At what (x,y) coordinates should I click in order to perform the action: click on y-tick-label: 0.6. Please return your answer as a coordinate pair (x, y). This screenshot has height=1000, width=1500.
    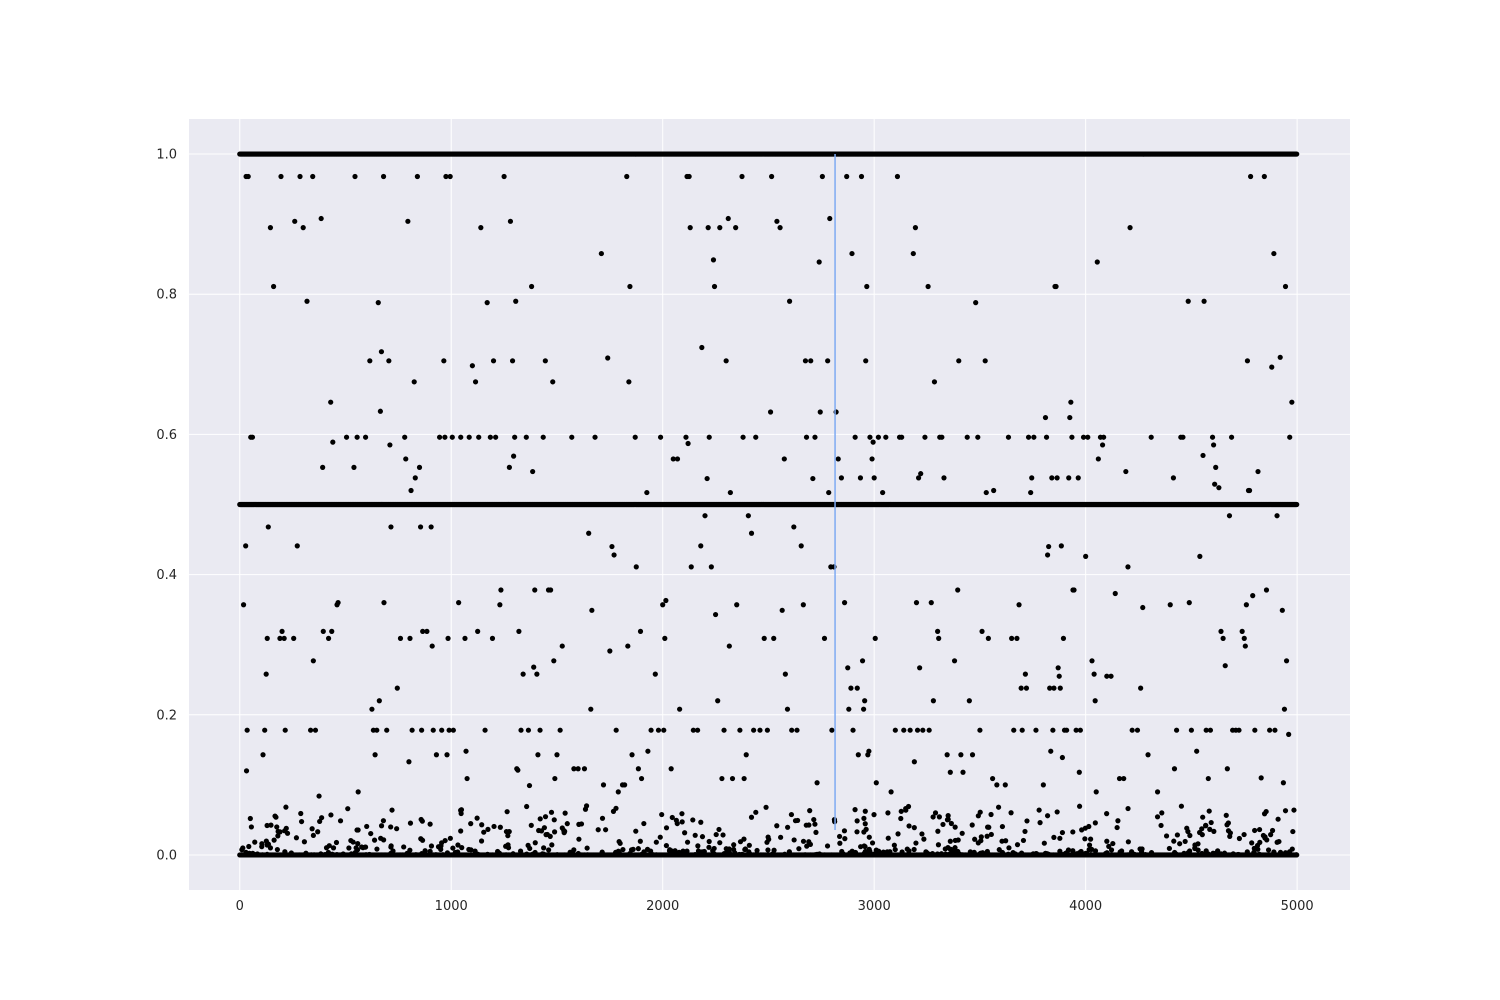
    Looking at the image, I should click on (166, 435).